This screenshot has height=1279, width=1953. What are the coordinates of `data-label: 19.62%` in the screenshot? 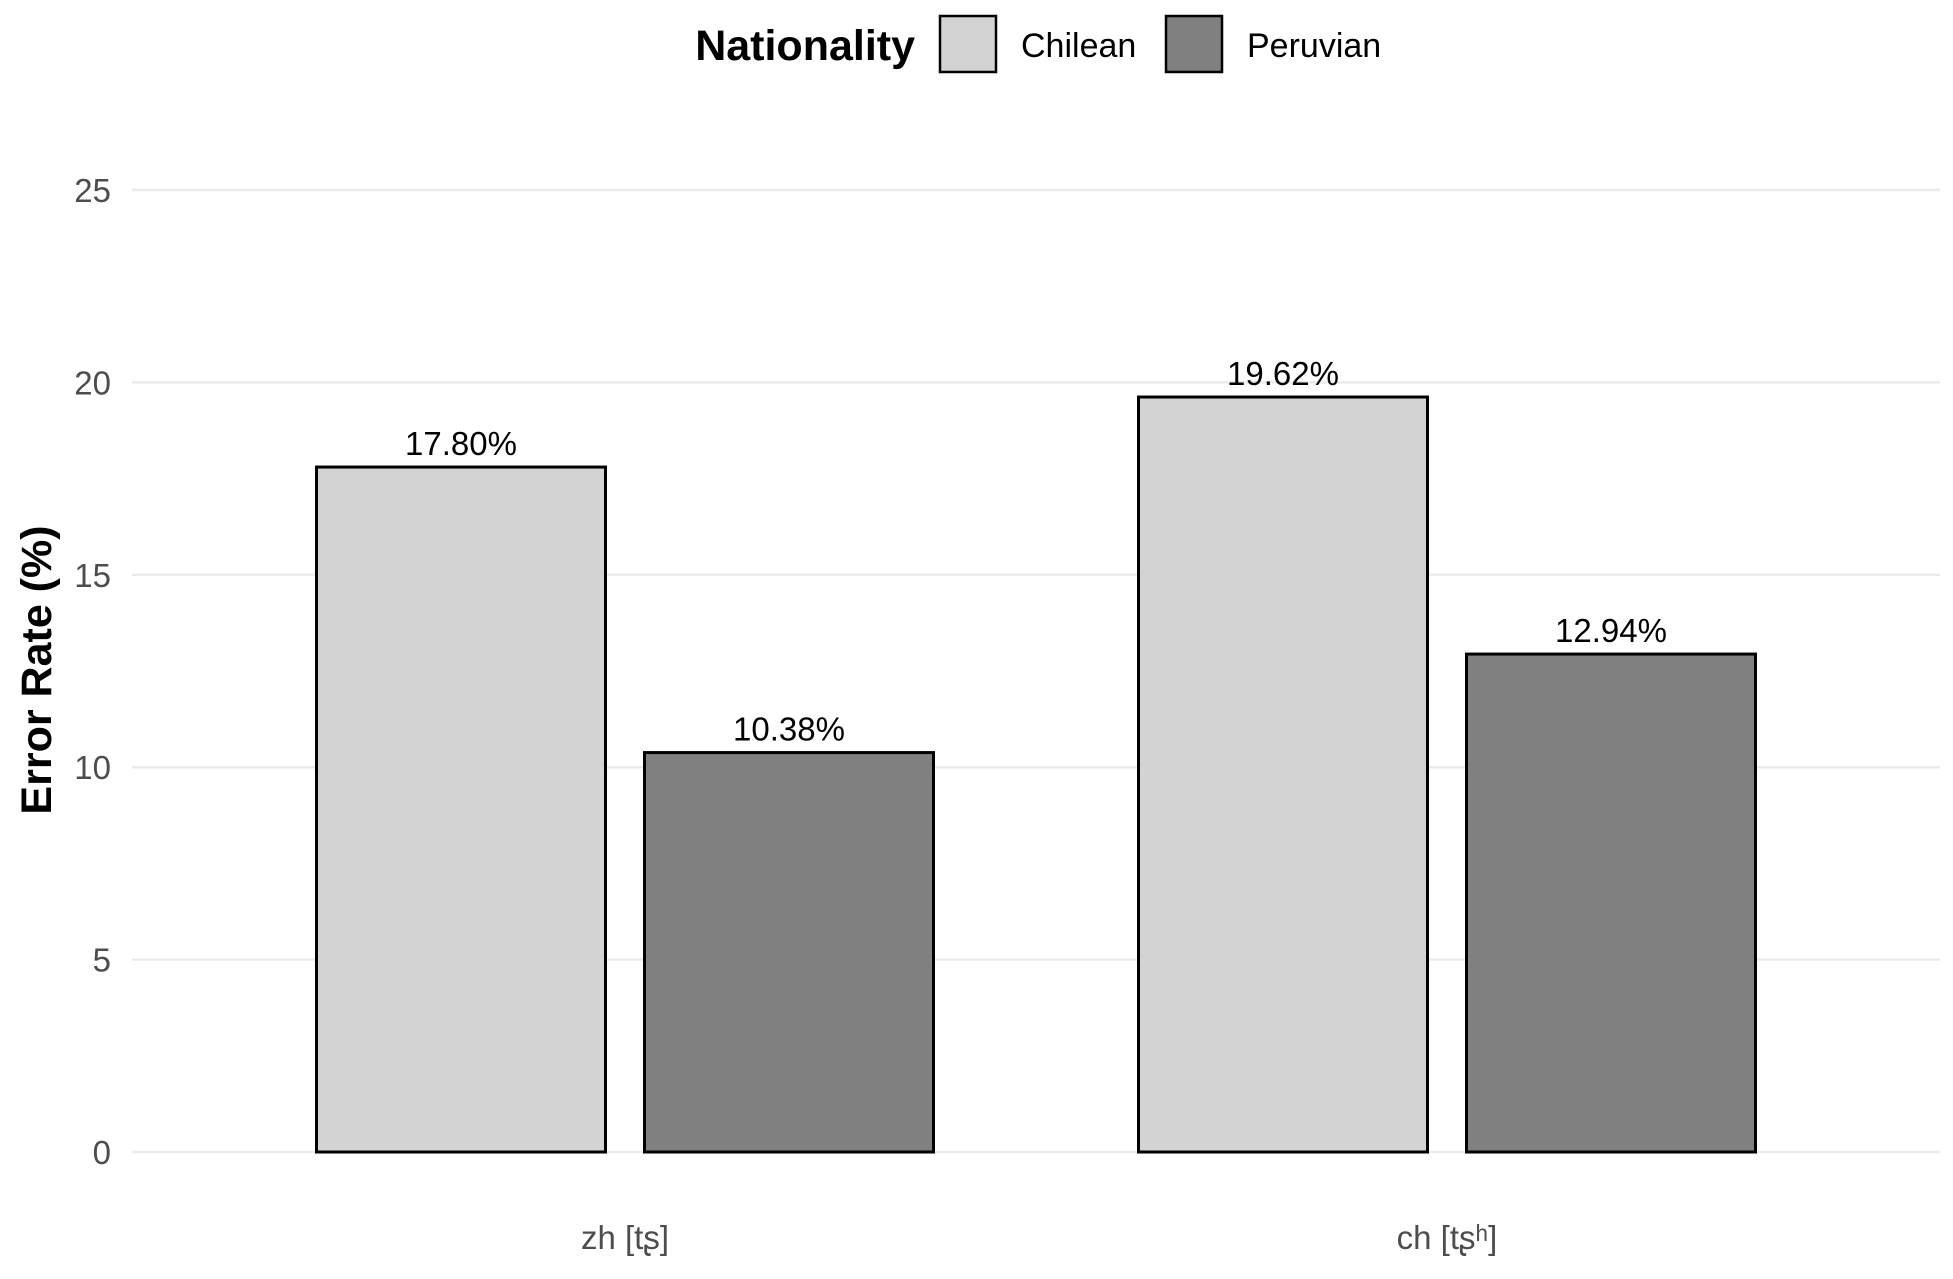 It's located at (1283, 373).